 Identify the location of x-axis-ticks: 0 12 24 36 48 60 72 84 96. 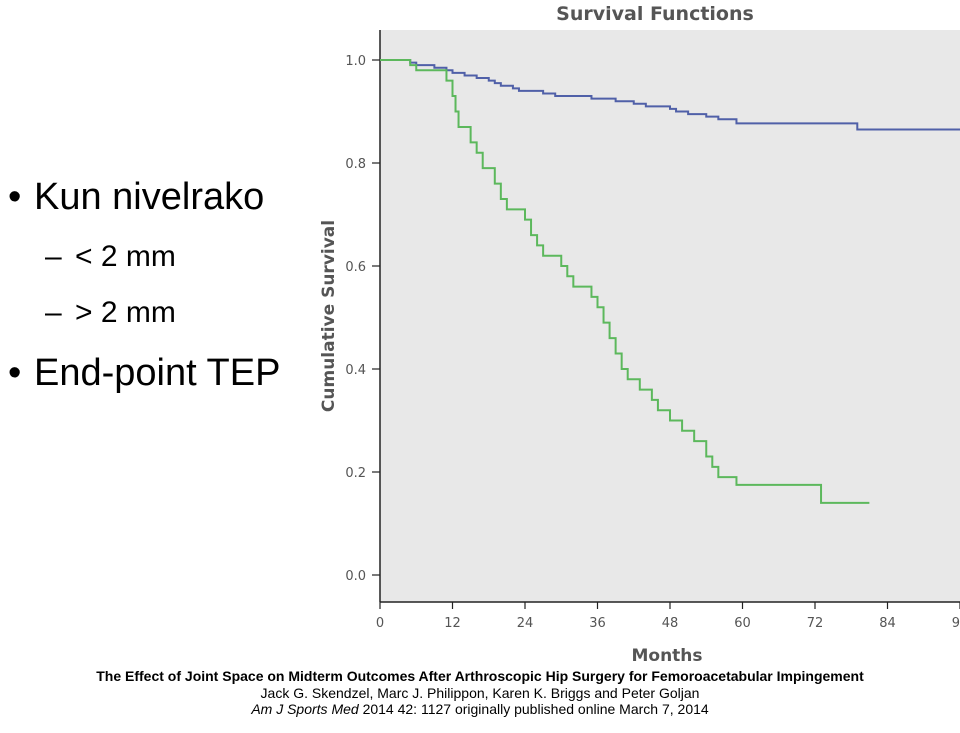
(668, 616).